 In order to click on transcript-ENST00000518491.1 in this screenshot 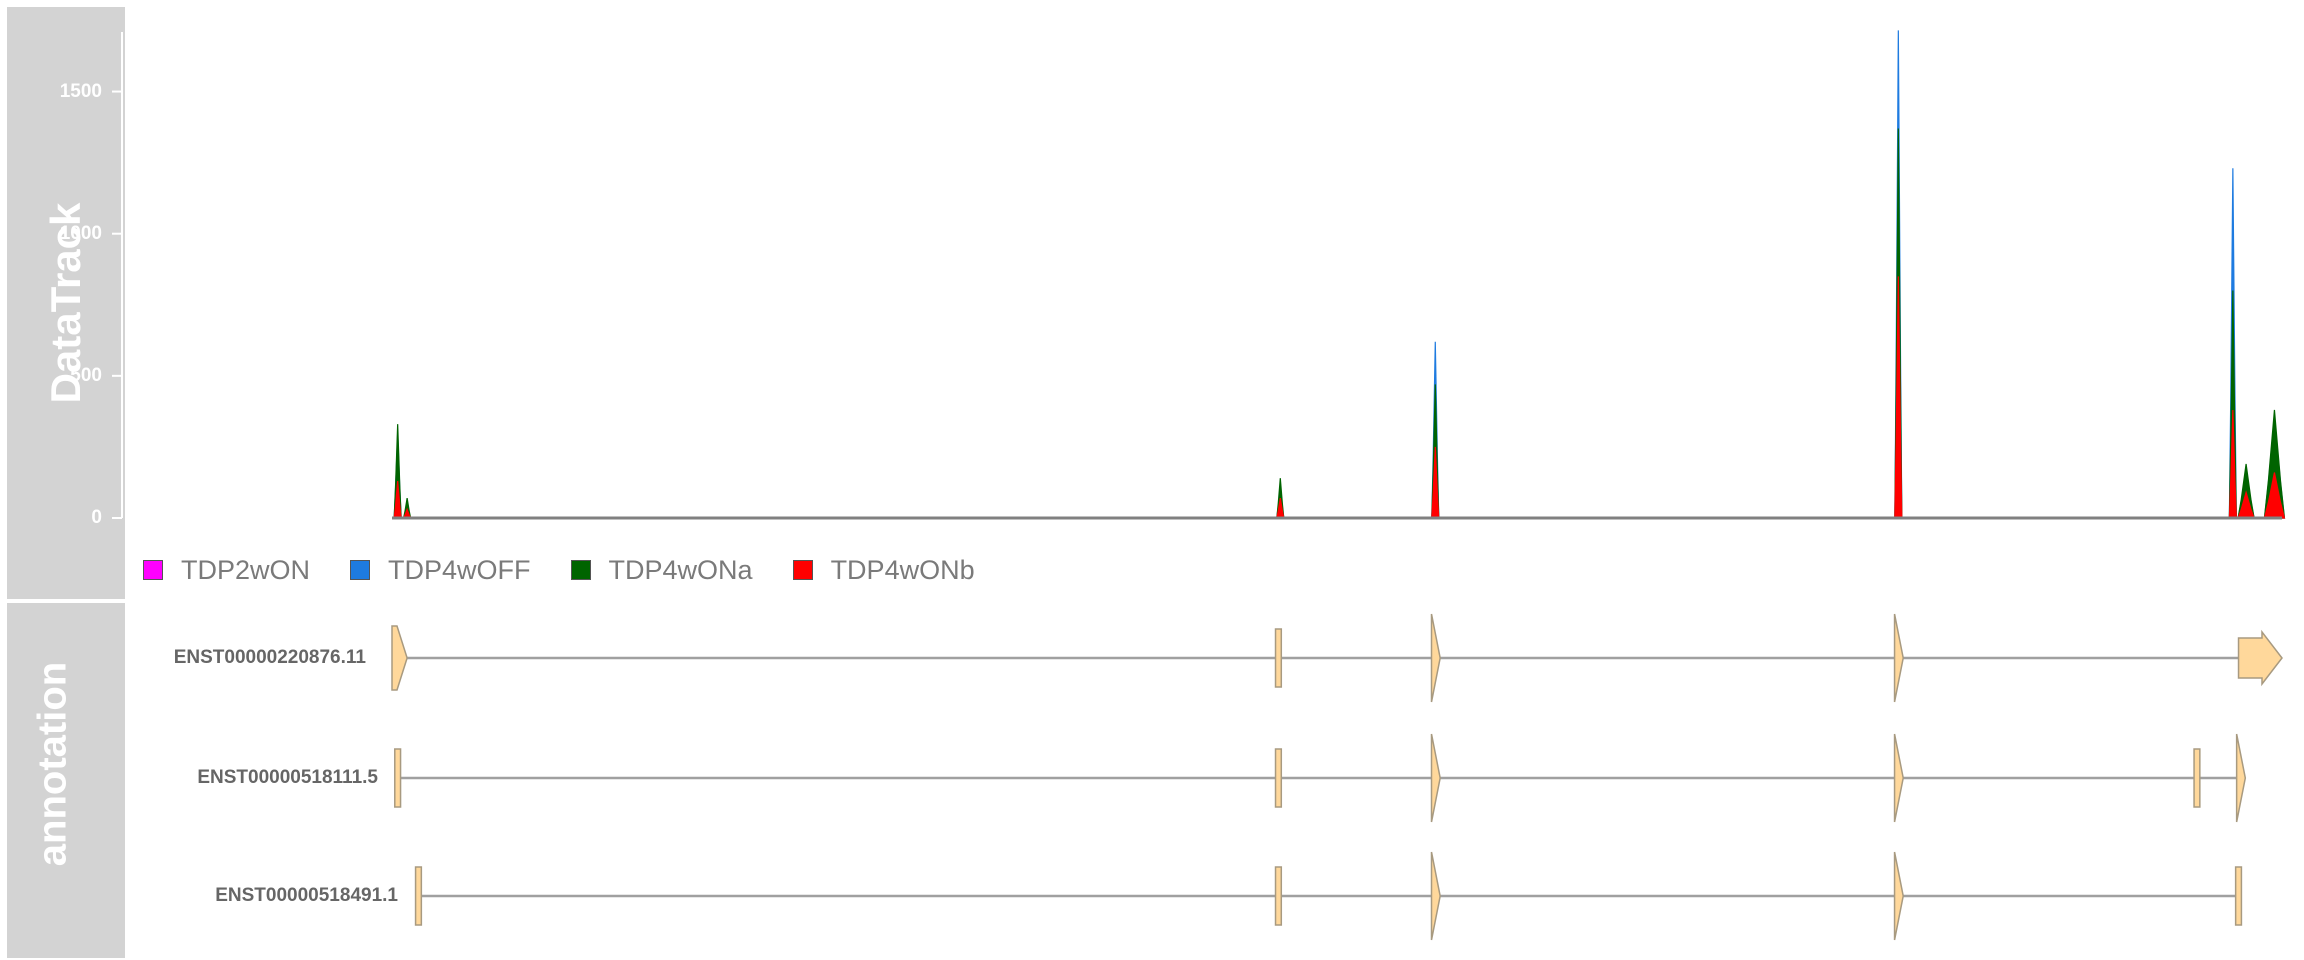, I will do `click(1328, 896)`.